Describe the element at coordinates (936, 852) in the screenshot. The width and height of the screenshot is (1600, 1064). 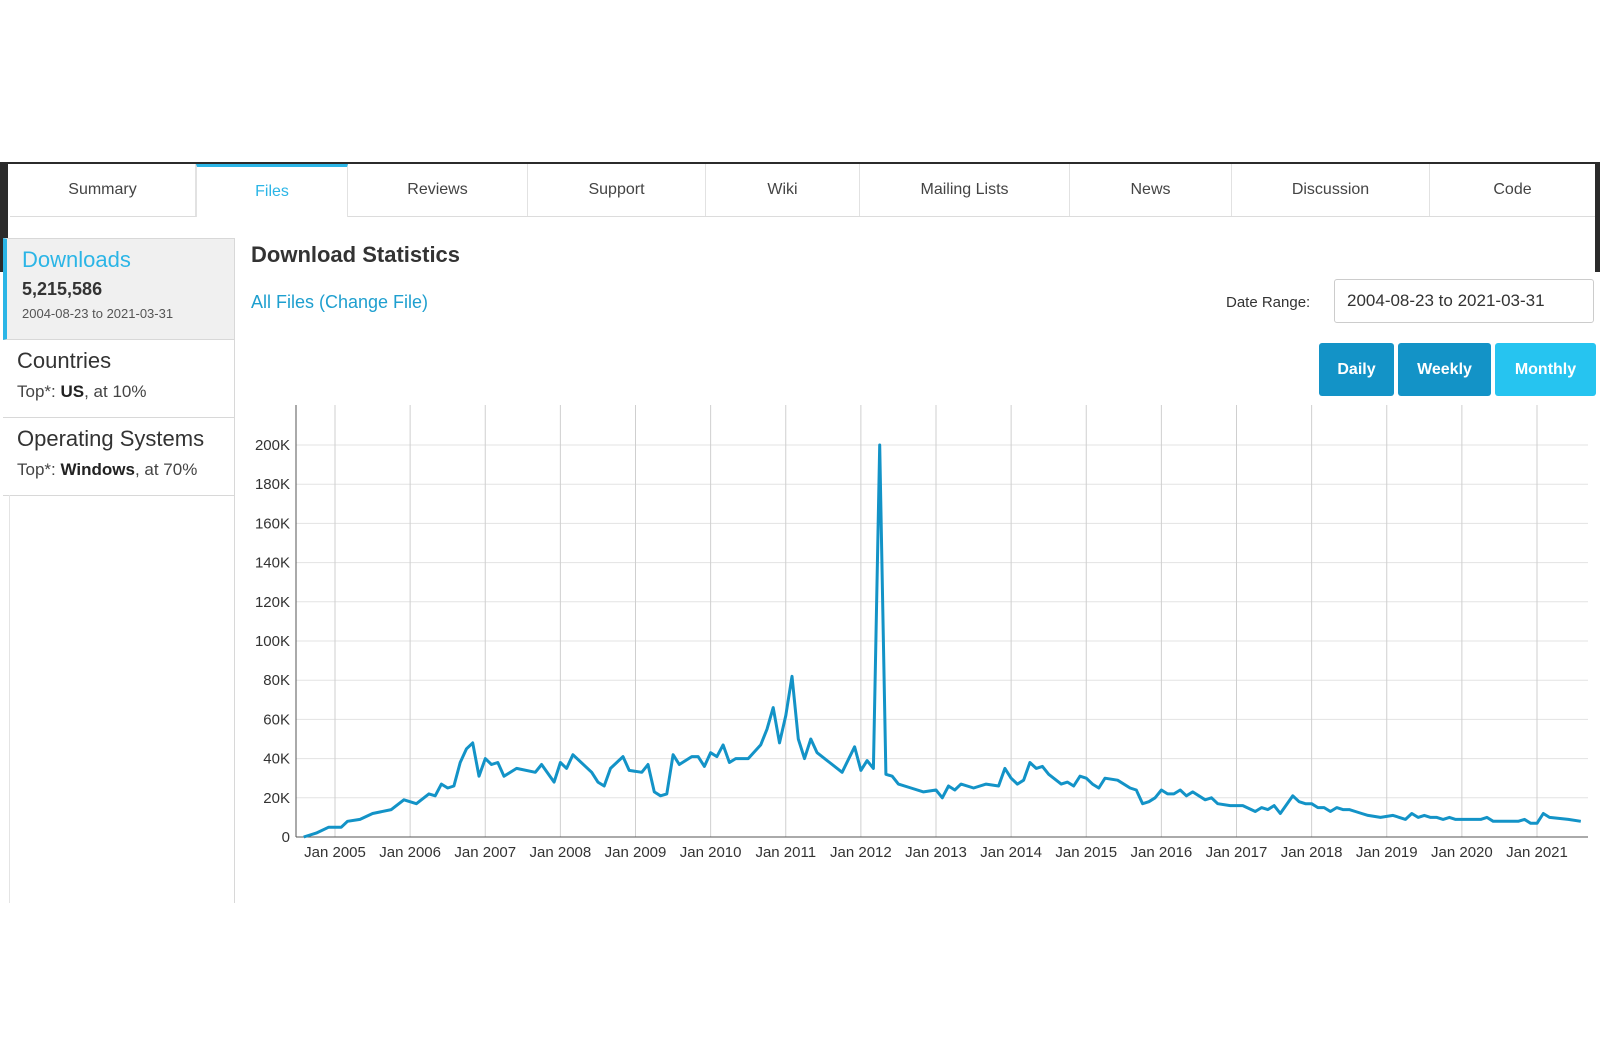
I see `x-tick-label: Jan 2013` at that location.